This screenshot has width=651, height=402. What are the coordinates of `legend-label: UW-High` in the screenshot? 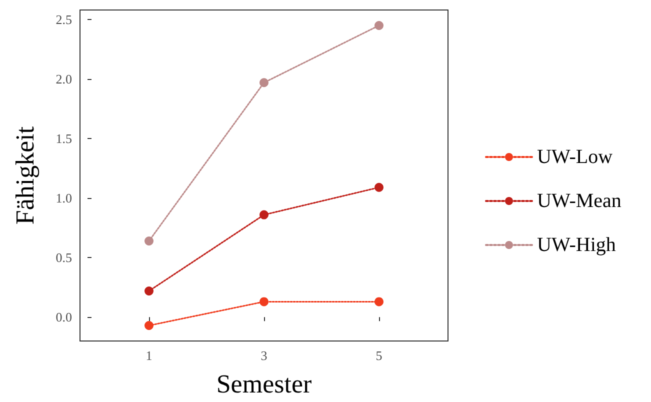 It's located at (576, 245).